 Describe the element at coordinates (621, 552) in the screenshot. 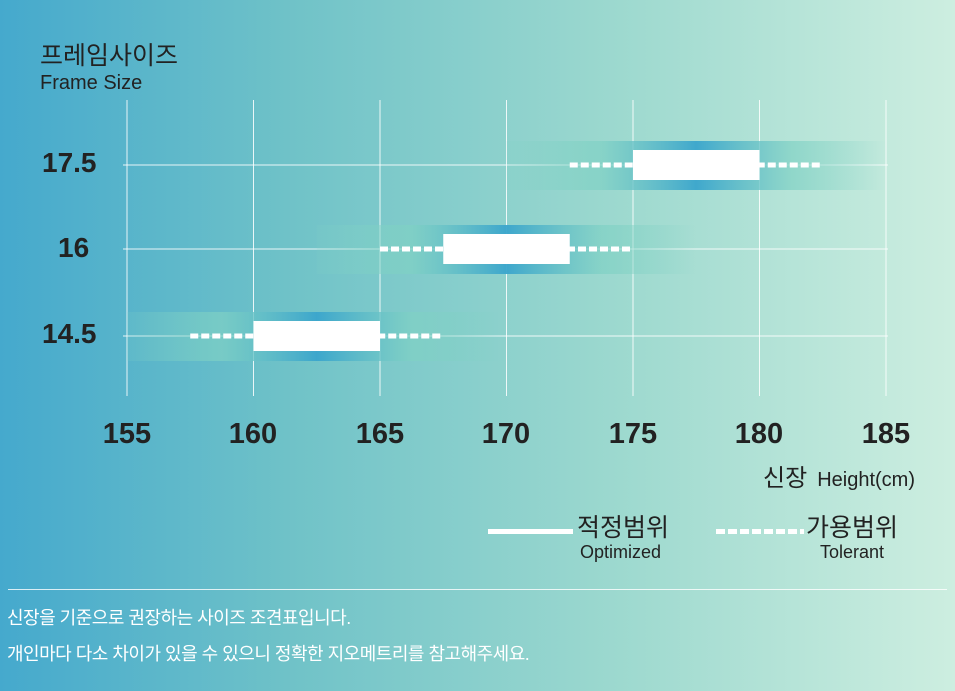

I see `legend-optimized-en: Optimized` at that location.